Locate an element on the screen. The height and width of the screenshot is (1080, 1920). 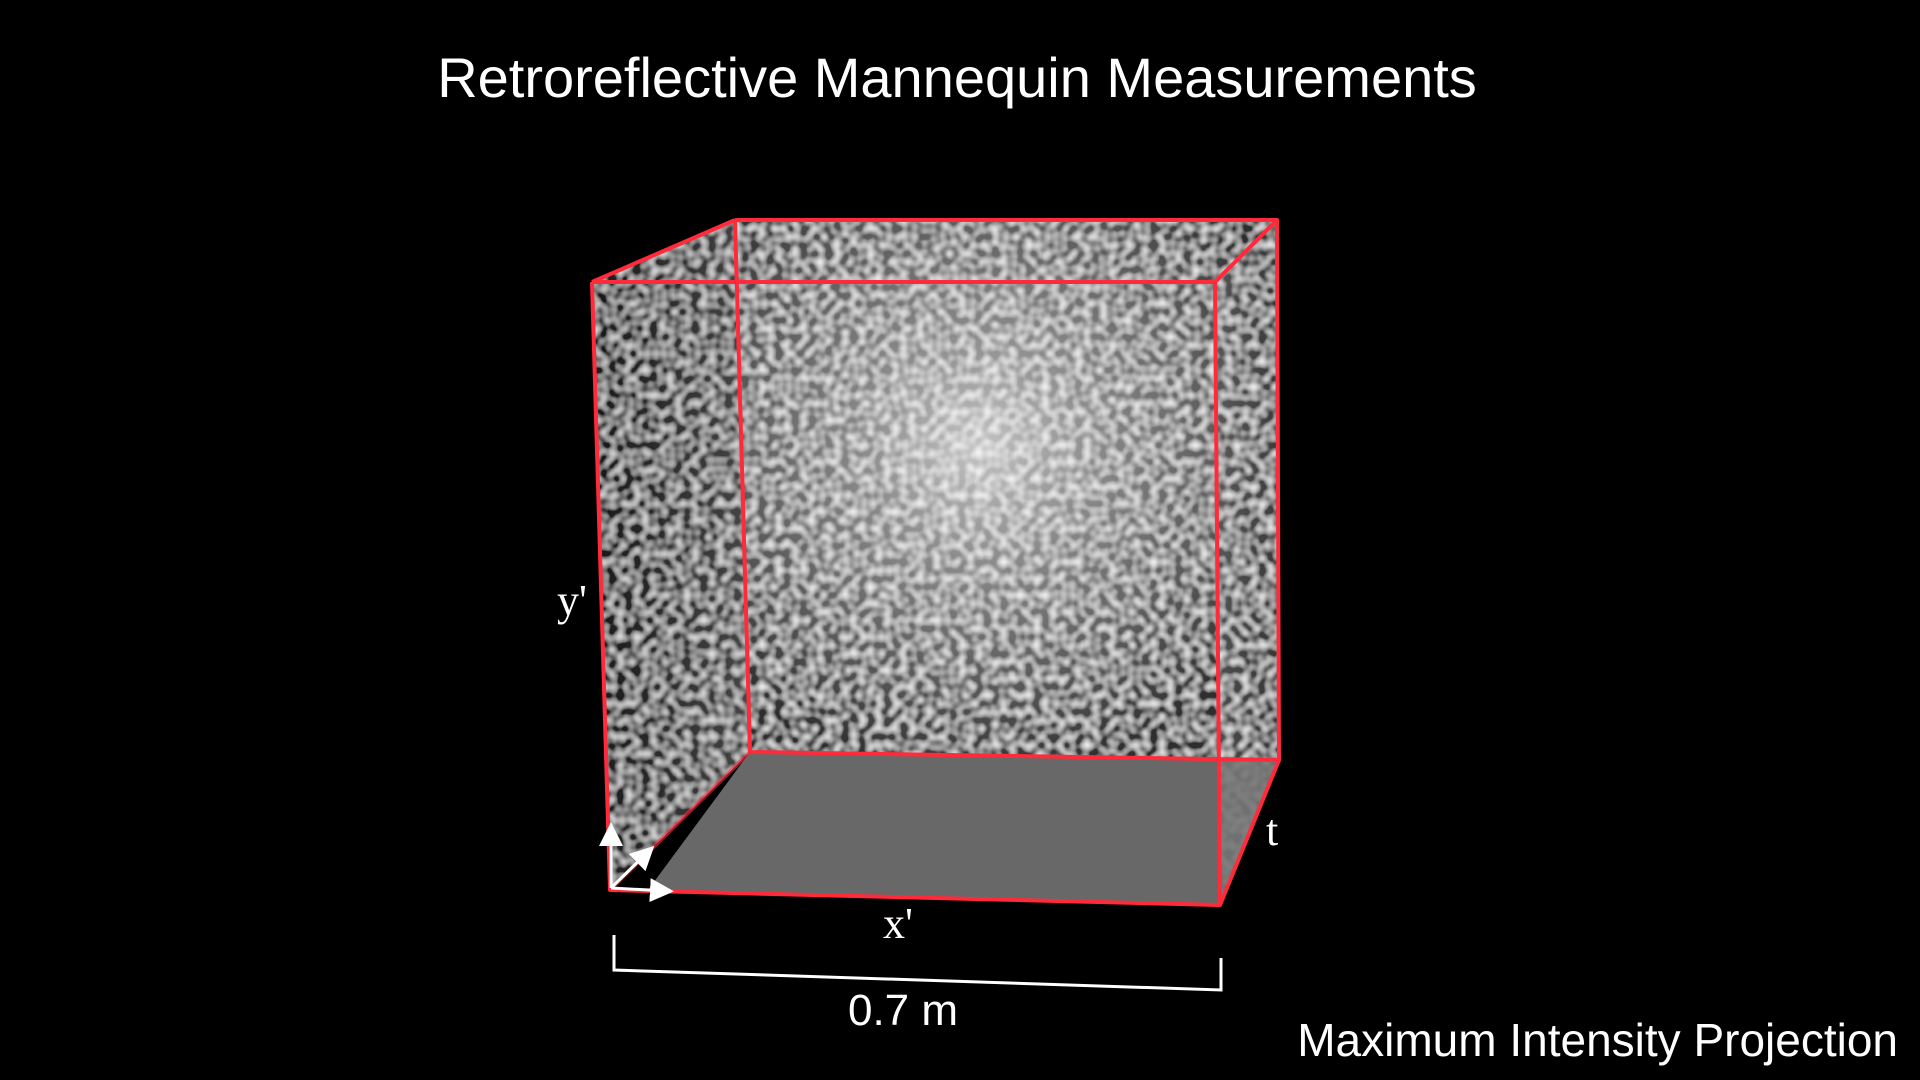
box-edge-top-left is located at coordinates (663, 251).